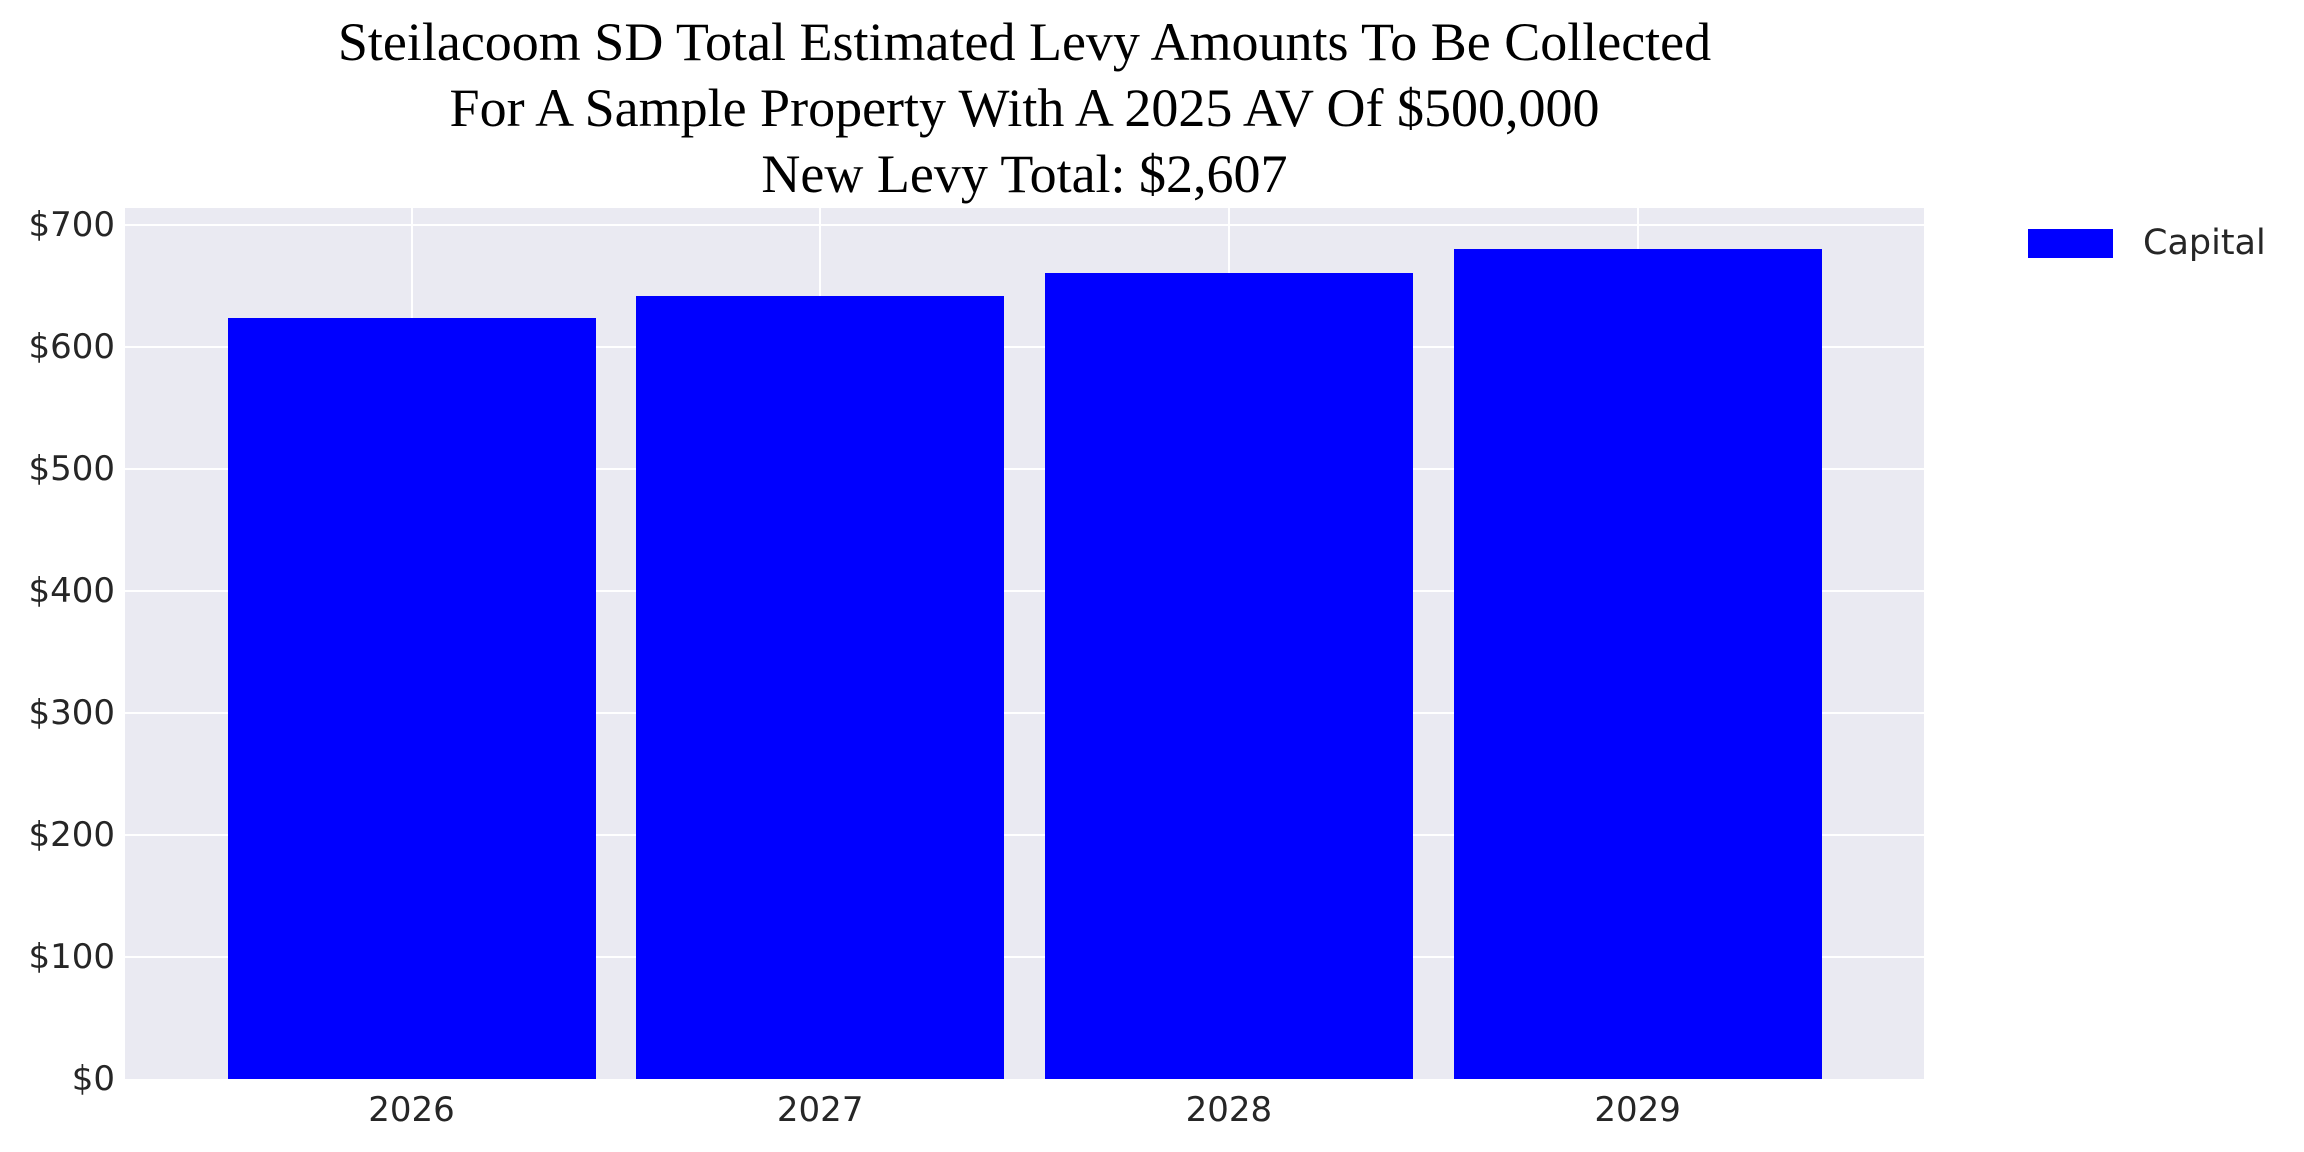 The image size is (2304, 1152). Describe the element at coordinates (2204, 243) in the screenshot. I see `legend-label: Capital` at that location.